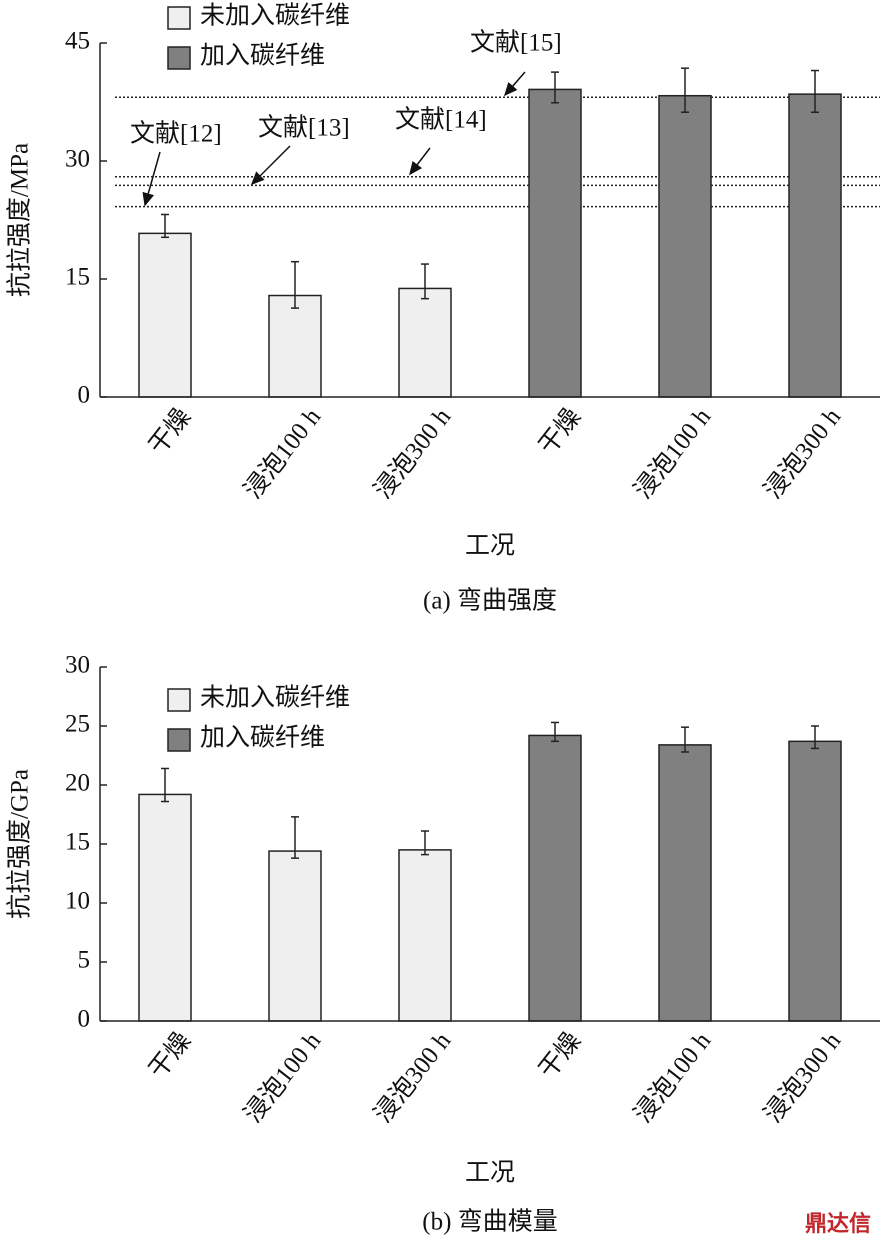 The image size is (887, 1246). I want to click on y-tick-label: 5, so click(84, 960).